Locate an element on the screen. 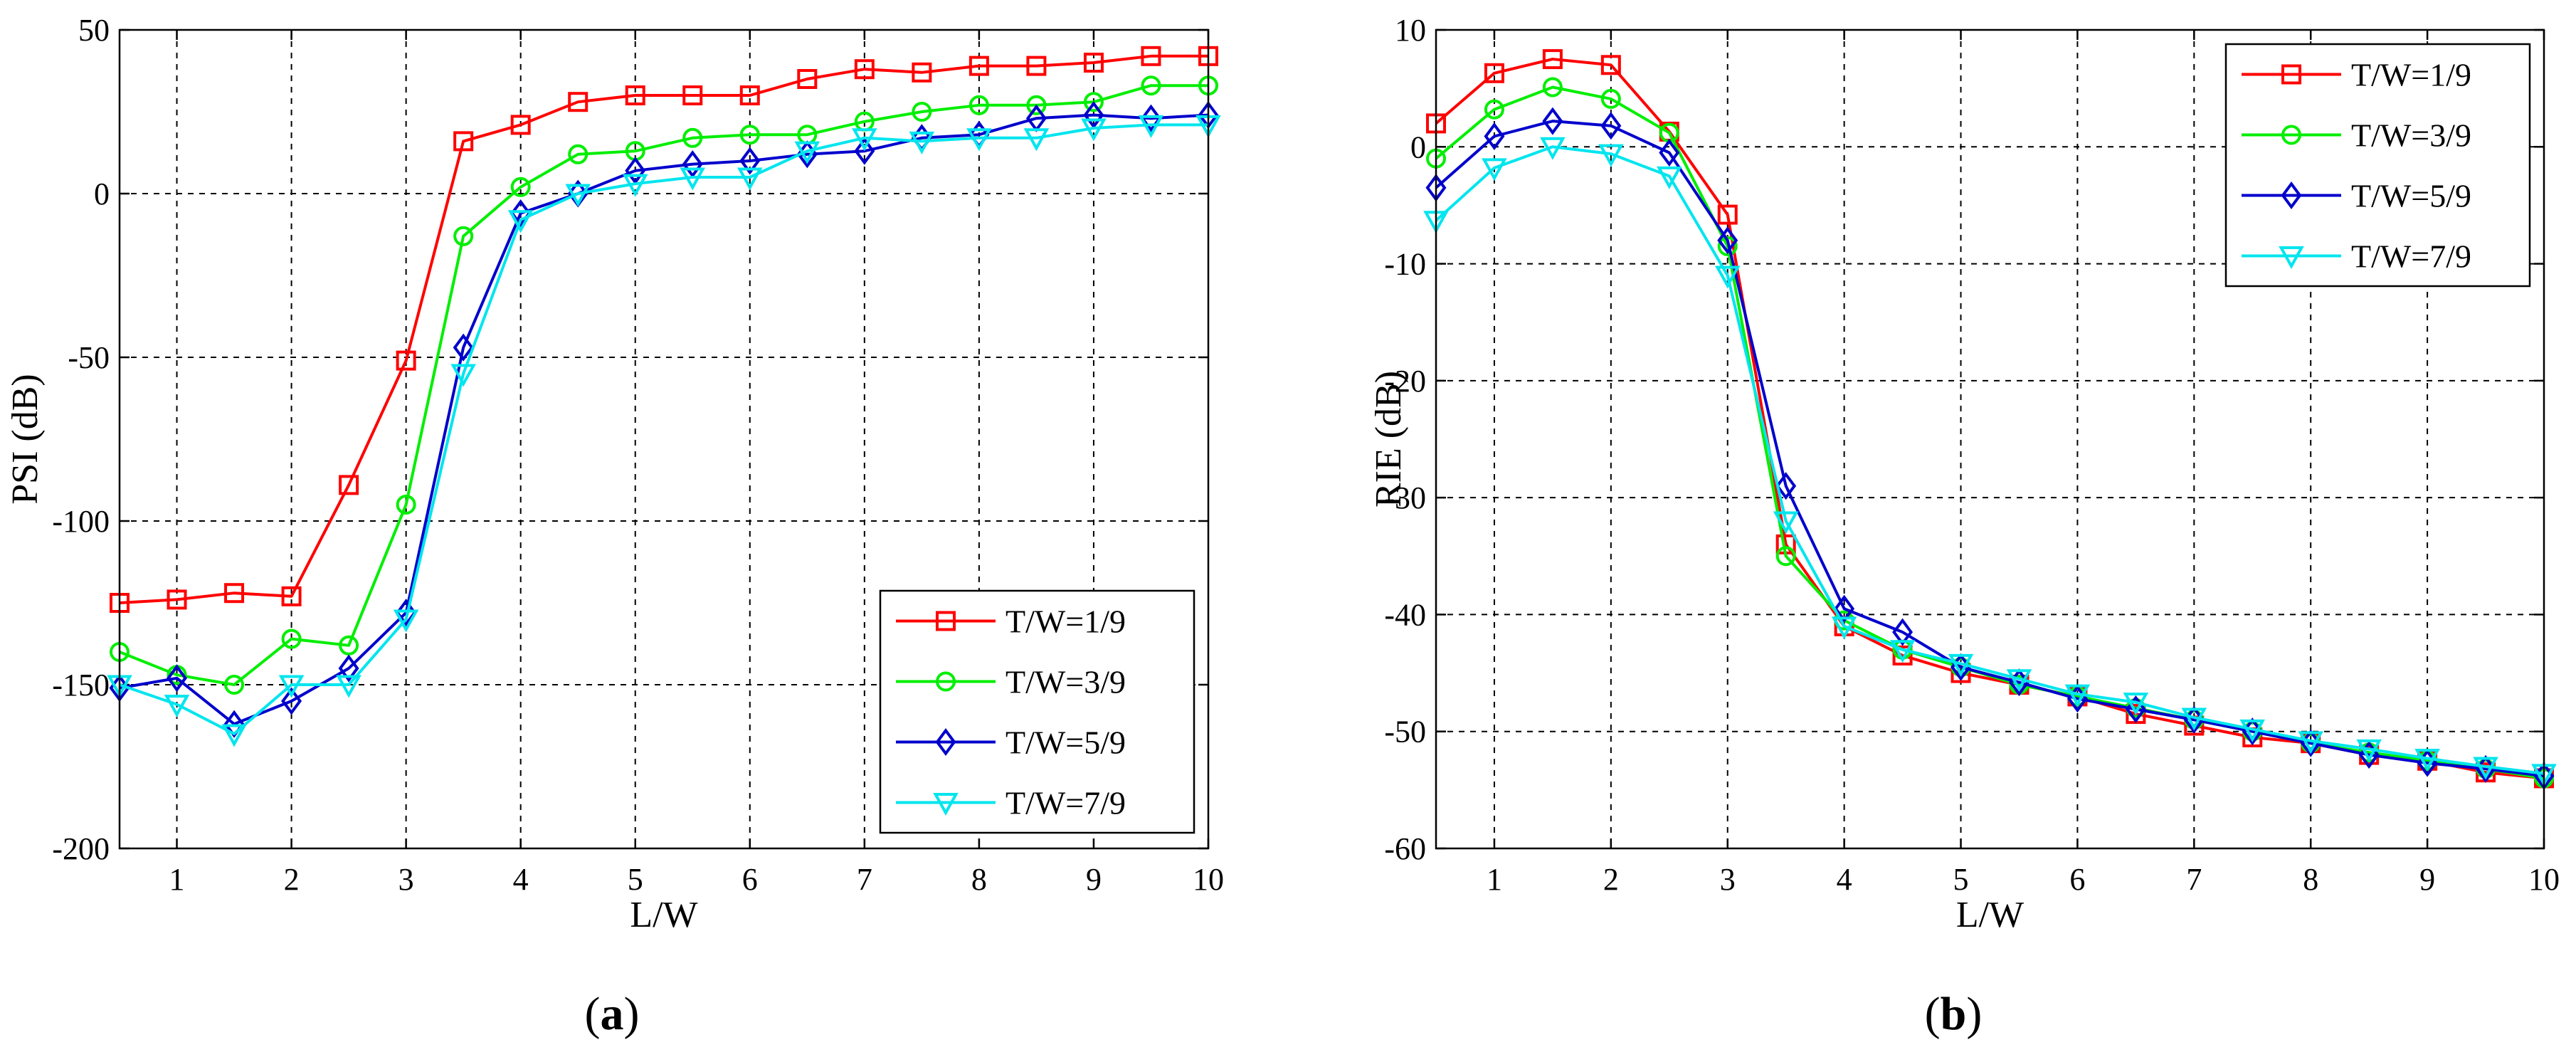 The width and height of the screenshot is (2576, 1047). panel-label: (a) is located at coordinates (612, 1014).